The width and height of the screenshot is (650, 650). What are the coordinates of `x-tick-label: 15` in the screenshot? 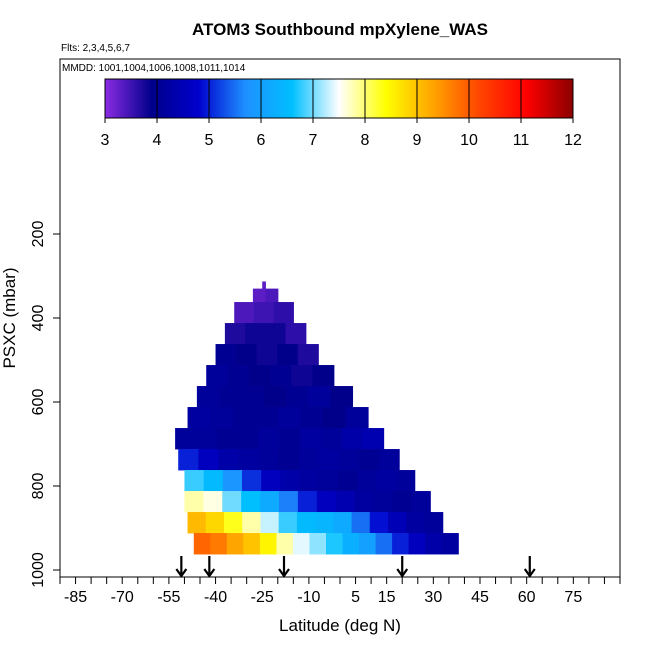 It's located at (387, 597).